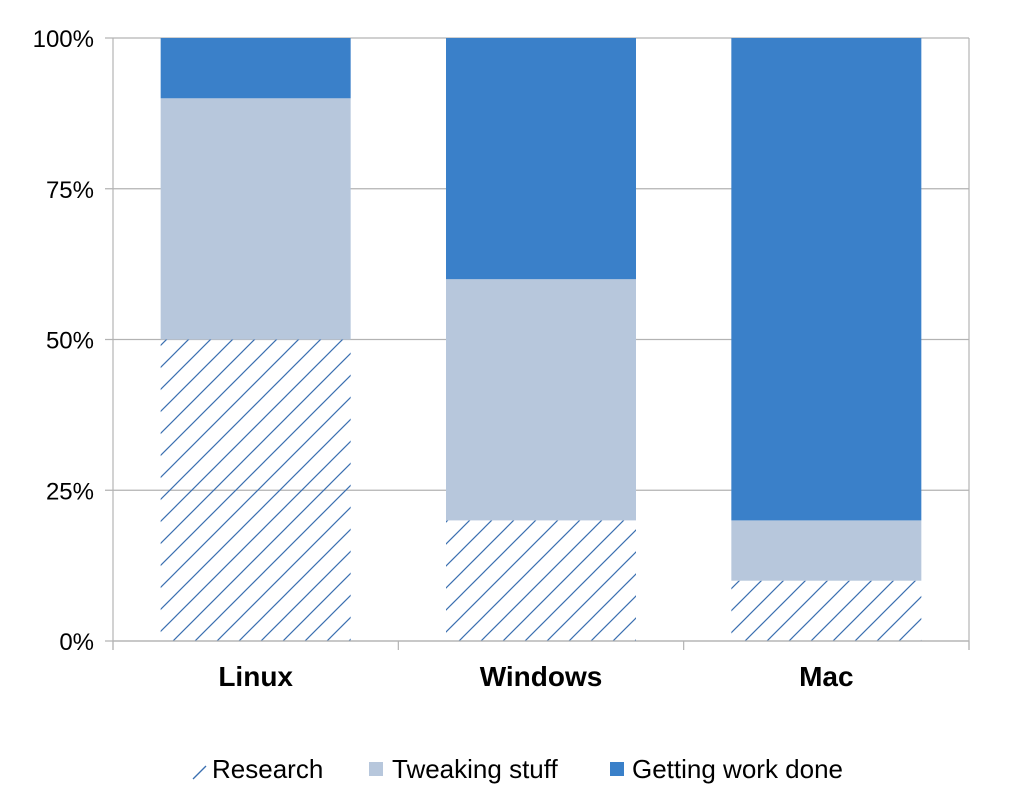  Describe the element at coordinates (376, 769) in the screenshot. I see `light-blue-swatch-icon` at that location.